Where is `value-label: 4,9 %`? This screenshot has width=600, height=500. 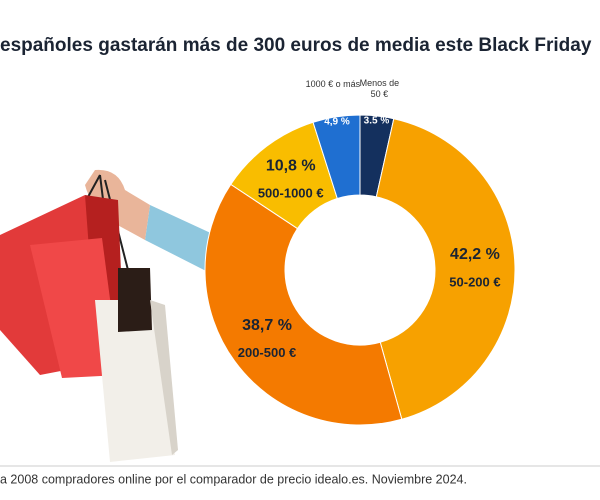 value-label: 4,9 % is located at coordinates (337, 121).